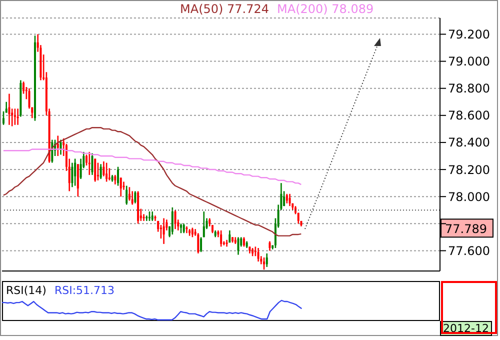 Image resolution: width=500 pixels, height=340 pixels. I want to click on y-tick-label: 78.200, so click(469, 169).